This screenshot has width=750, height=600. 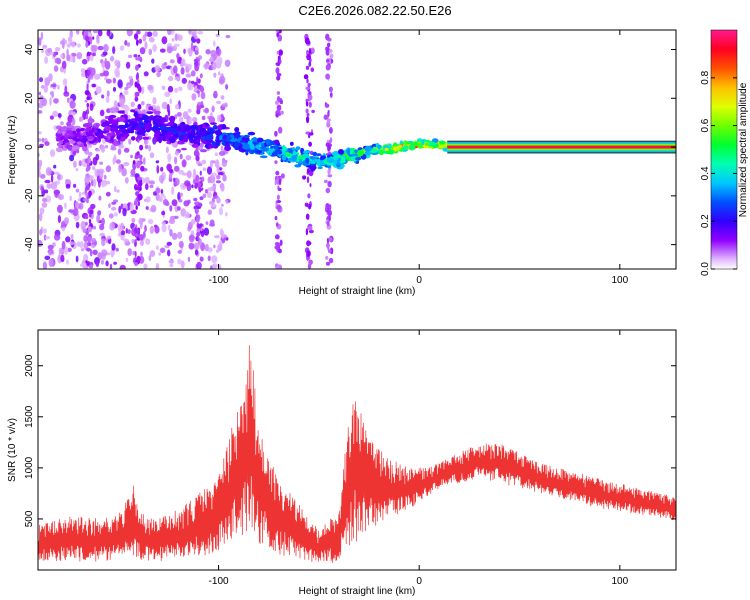 I want to click on x-tick-label: 0, so click(x=419, y=280).